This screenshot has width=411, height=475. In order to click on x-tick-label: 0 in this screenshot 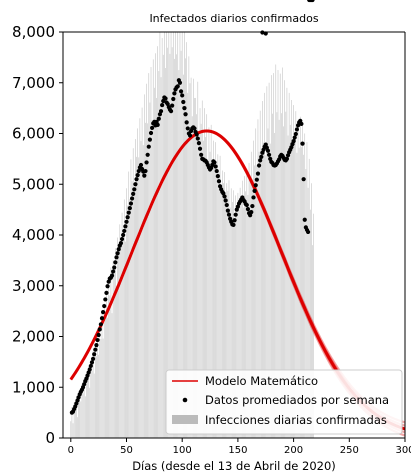, I will do `click(71, 450)`.